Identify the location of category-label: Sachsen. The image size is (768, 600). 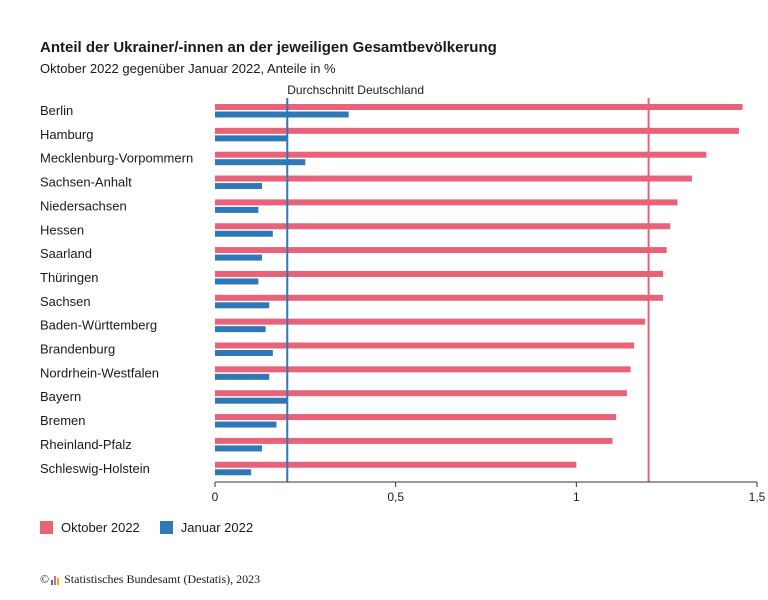
(65, 301).